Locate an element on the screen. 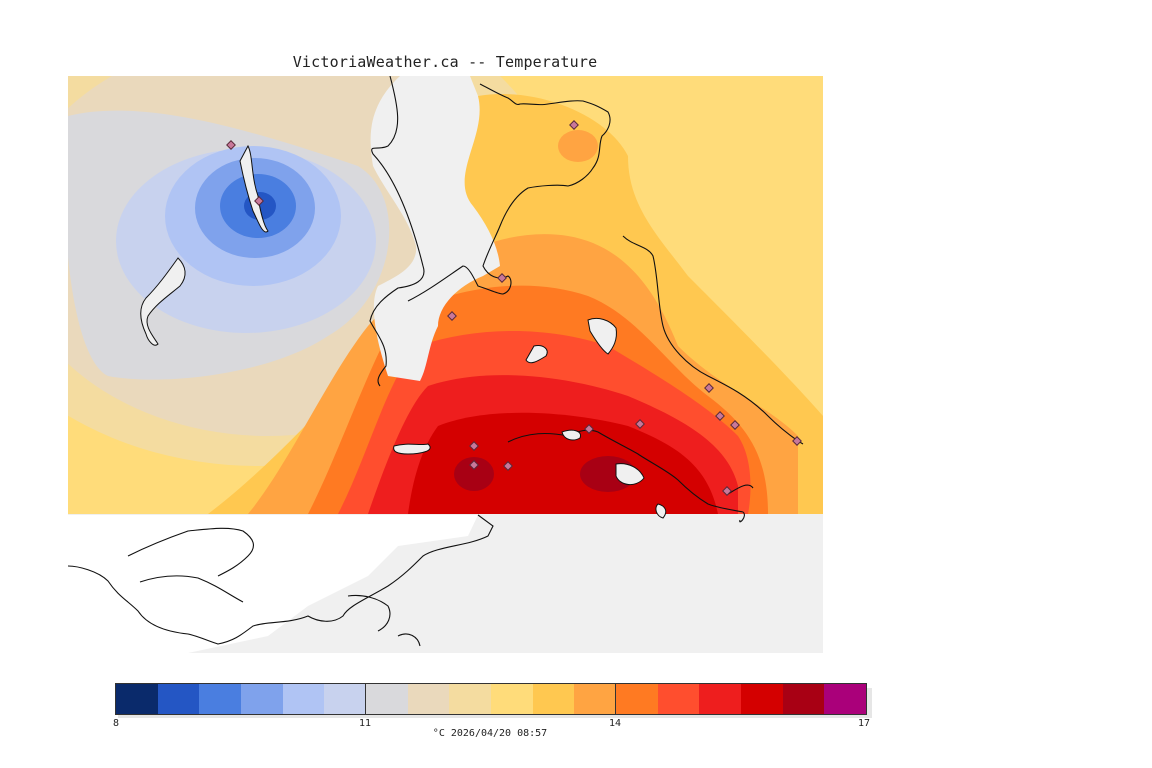 This screenshot has width=1152, height=768. map-title: VictoriaWeather.ca -- Temperature is located at coordinates (445, 62).